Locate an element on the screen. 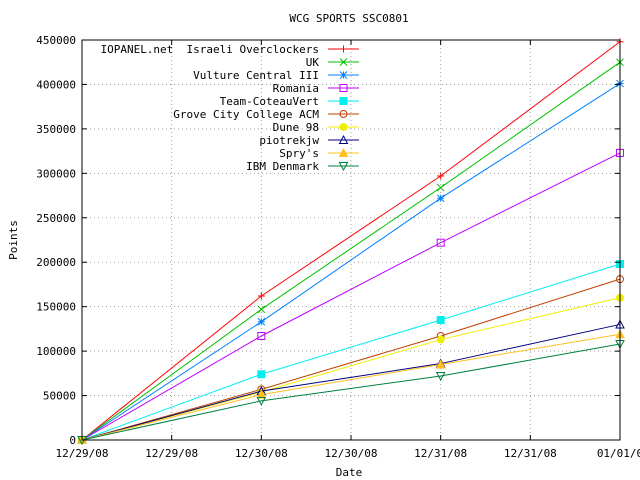 The height and width of the screenshot is (480, 640). legend-label: piotrekjw is located at coordinates (289, 140).